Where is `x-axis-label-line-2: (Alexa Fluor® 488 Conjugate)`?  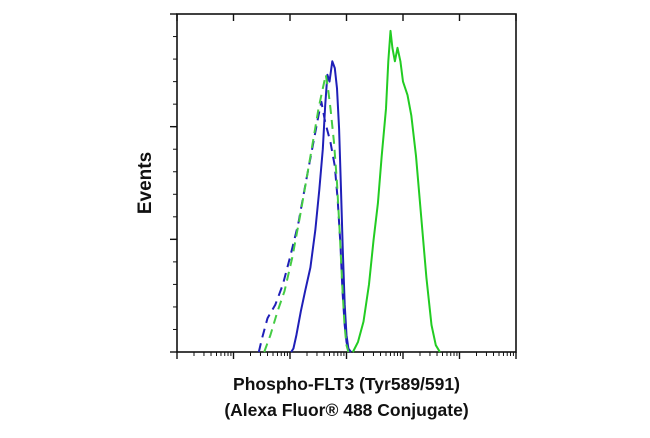
x-axis-label-line-2: (Alexa Fluor® 488 Conjugate) is located at coordinates (346, 410).